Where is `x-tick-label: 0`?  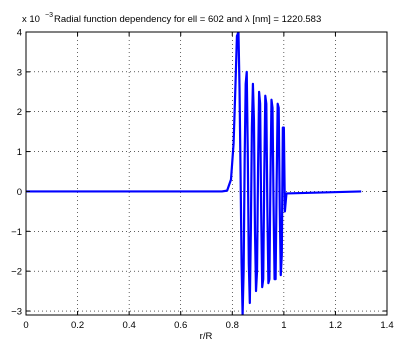
x-tick-label: 0 is located at coordinates (25, 325).